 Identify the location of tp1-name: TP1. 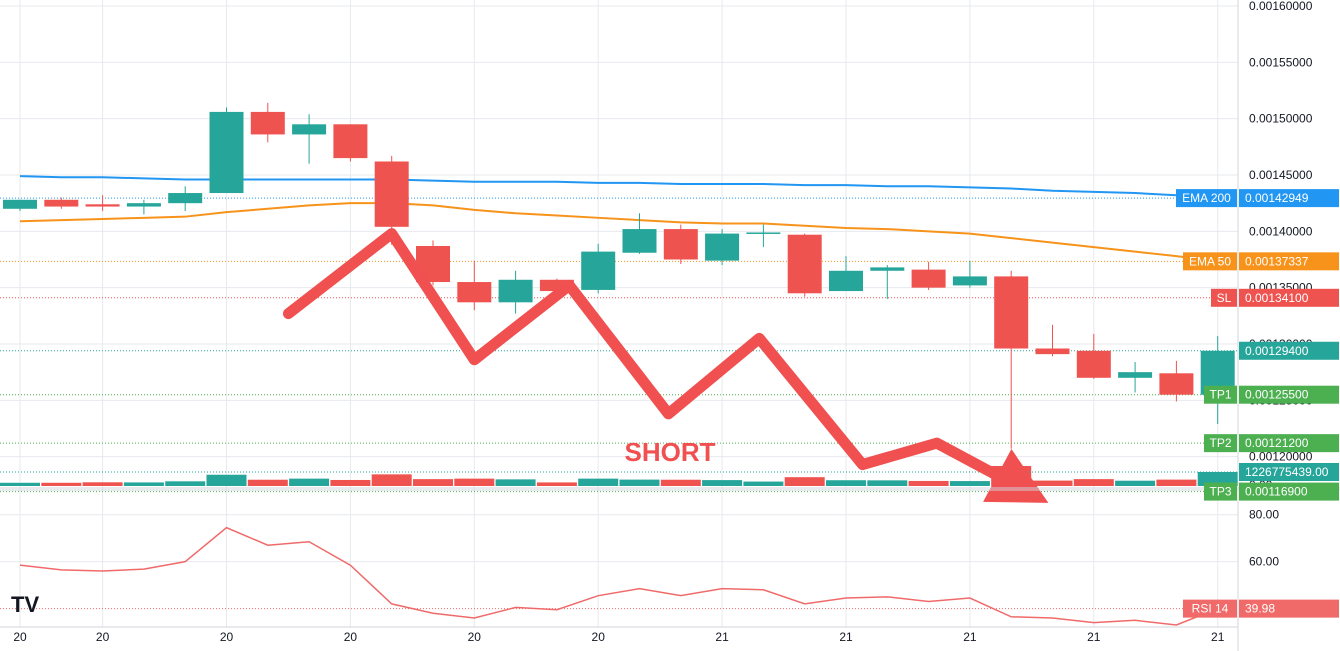
(1220, 395).